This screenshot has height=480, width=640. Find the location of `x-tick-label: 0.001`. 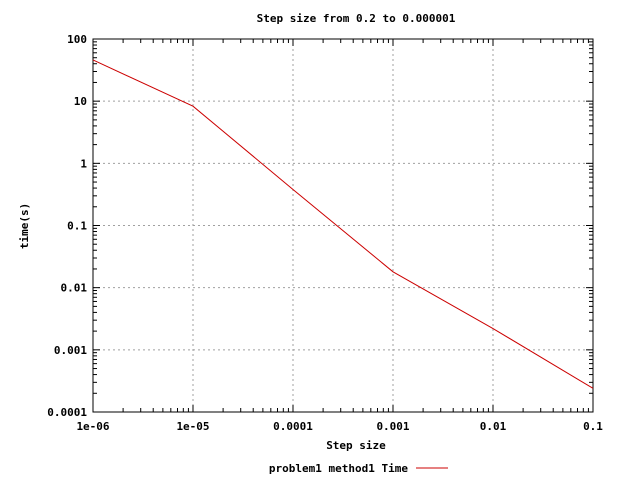

x-tick-label: 0.001 is located at coordinates (392, 426).